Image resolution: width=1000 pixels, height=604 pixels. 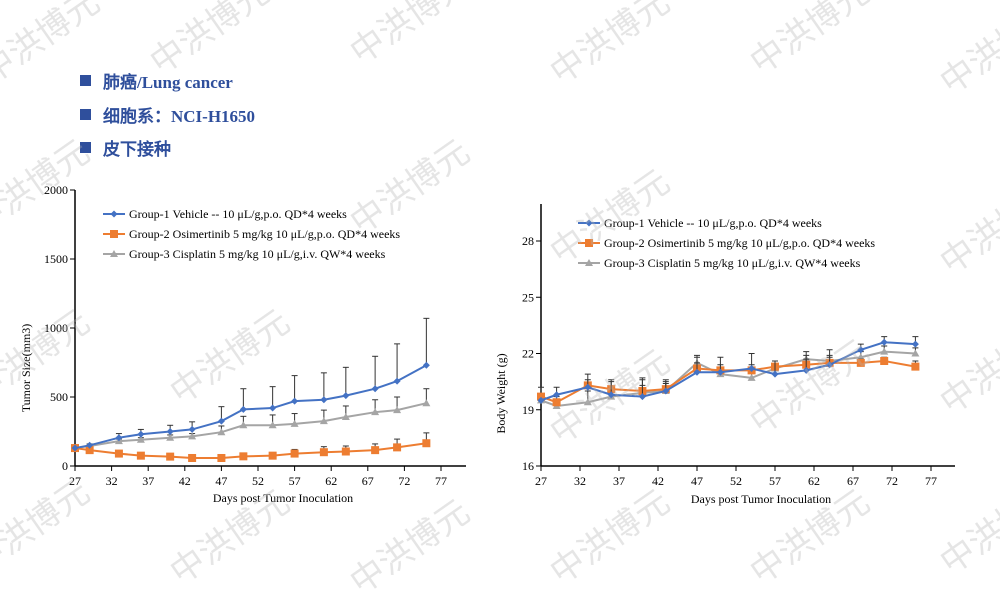 I want to click on y-tick-label: 1500, so click(x=56, y=259).